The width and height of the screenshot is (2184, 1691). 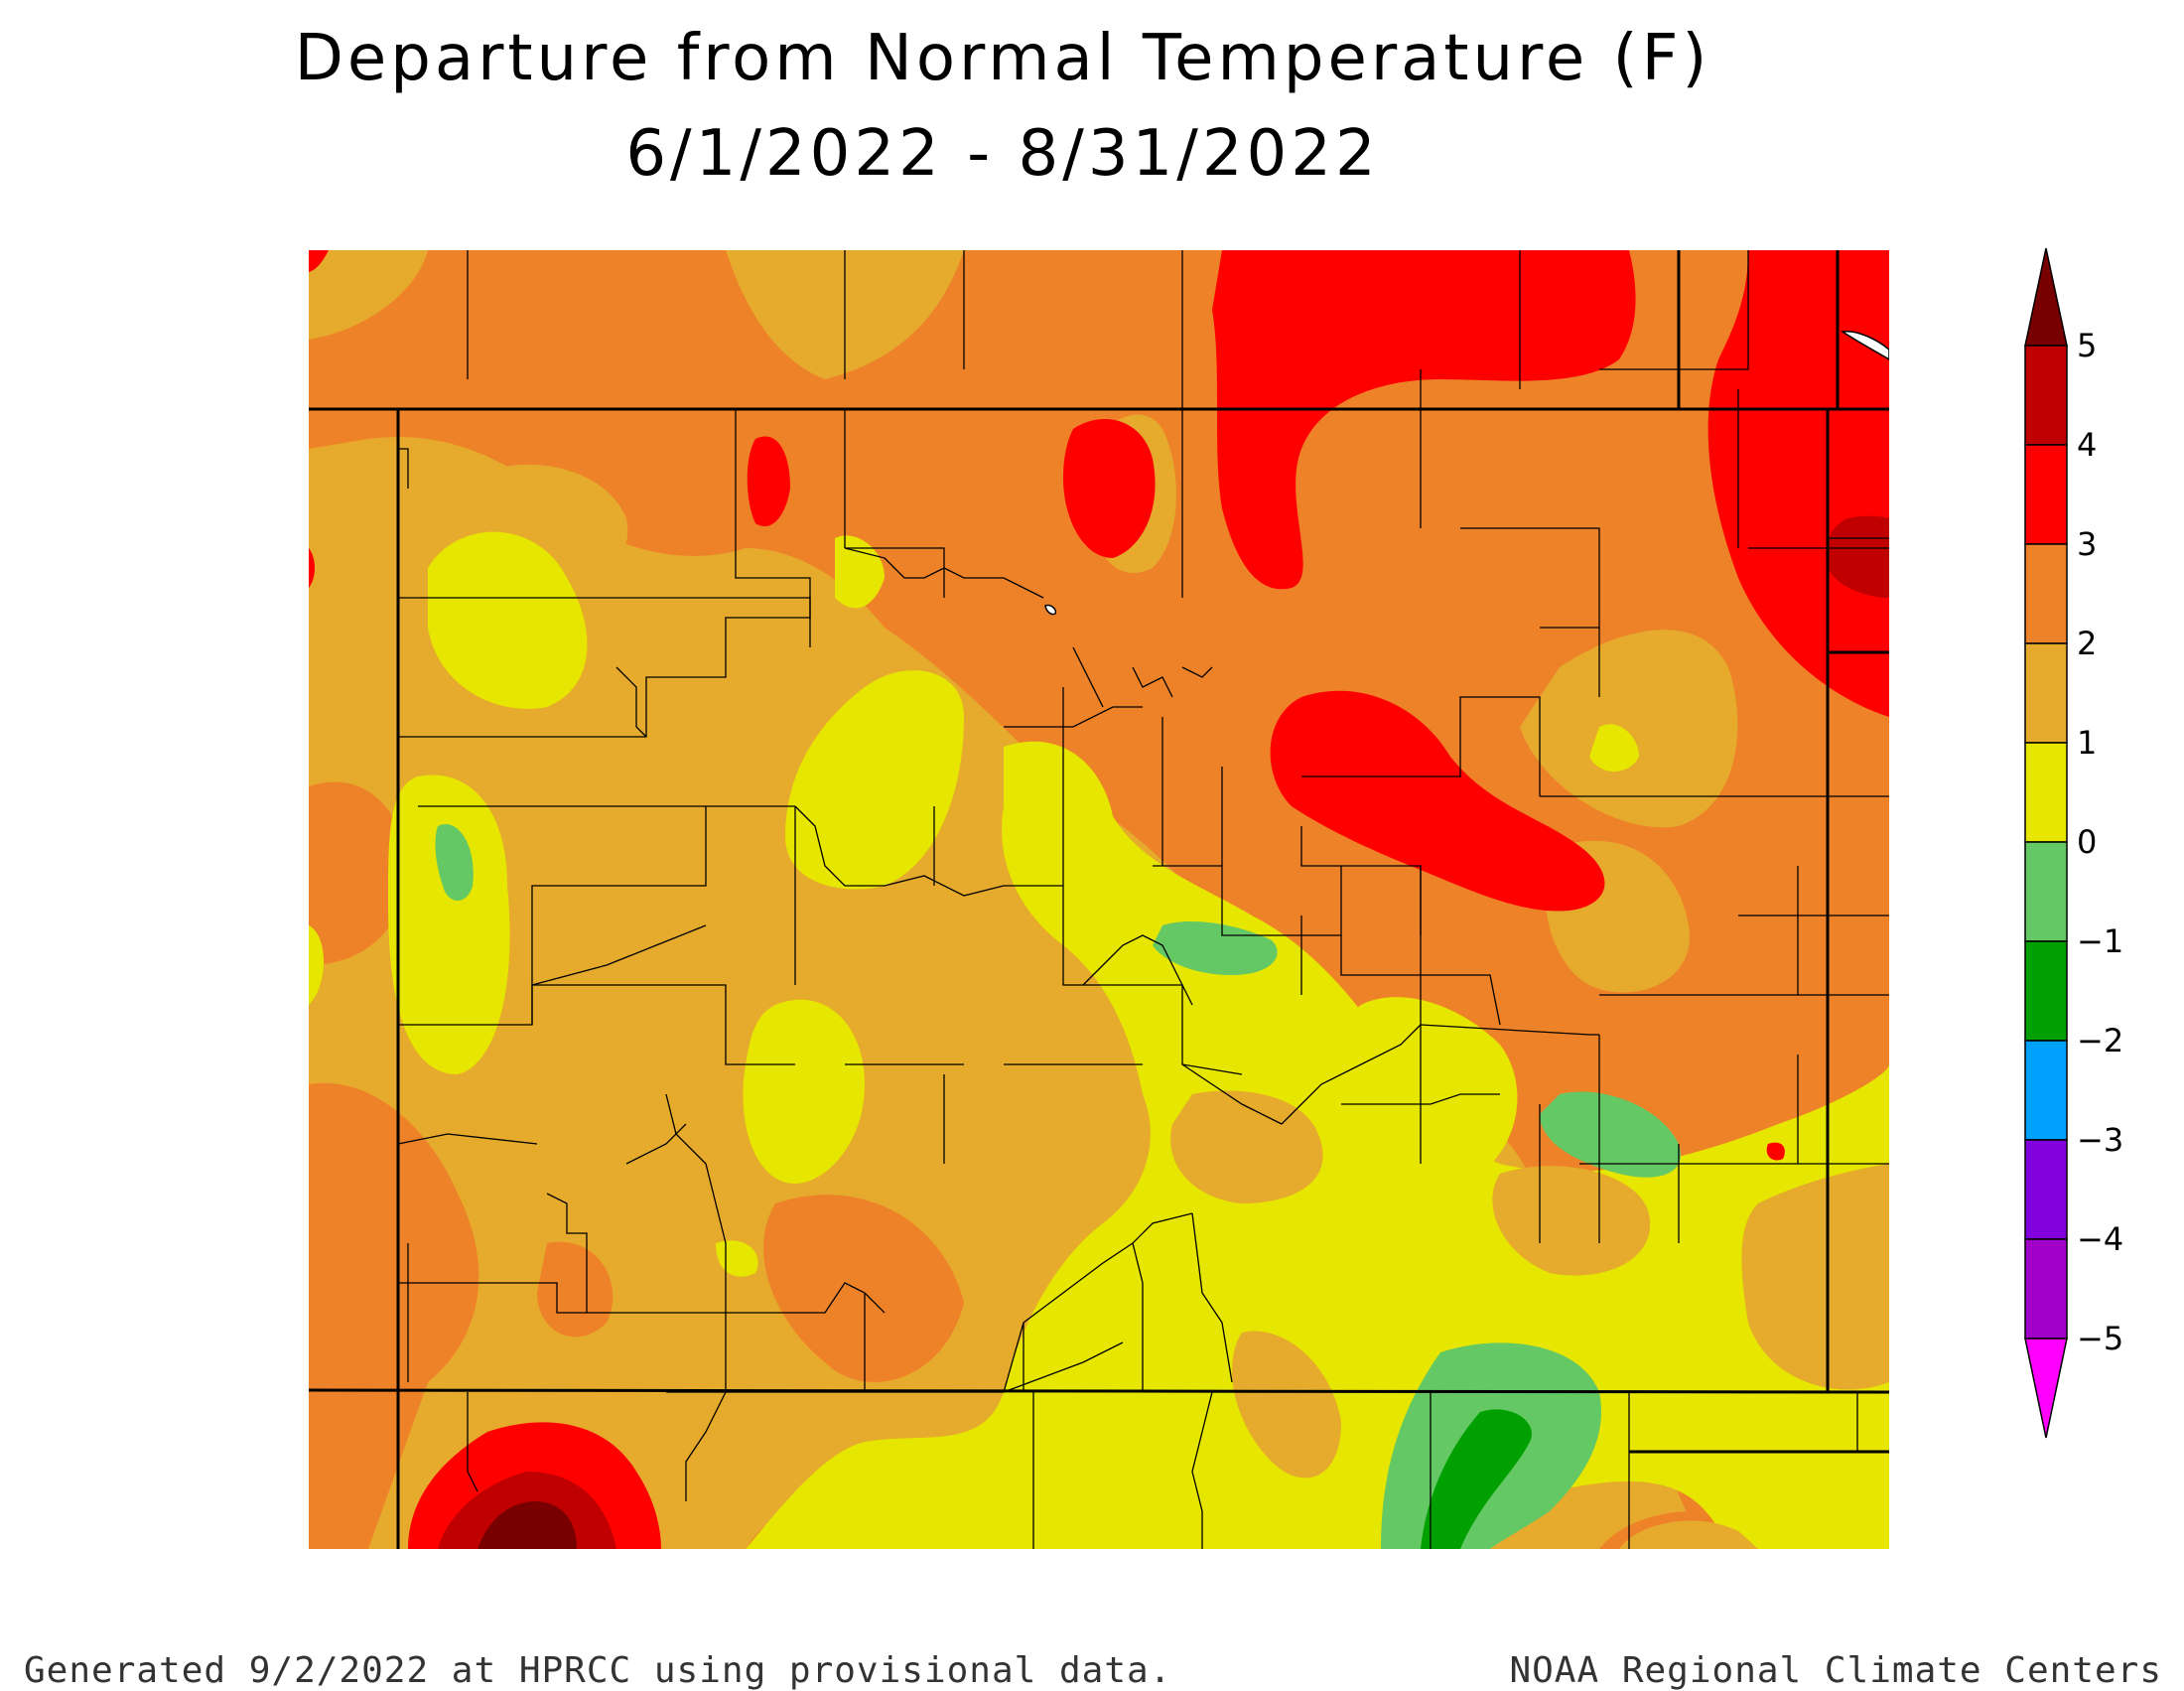 What do you see at coordinates (2087, 345) in the screenshot?
I see `legend-label: 5` at bounding box center [2087, 345].